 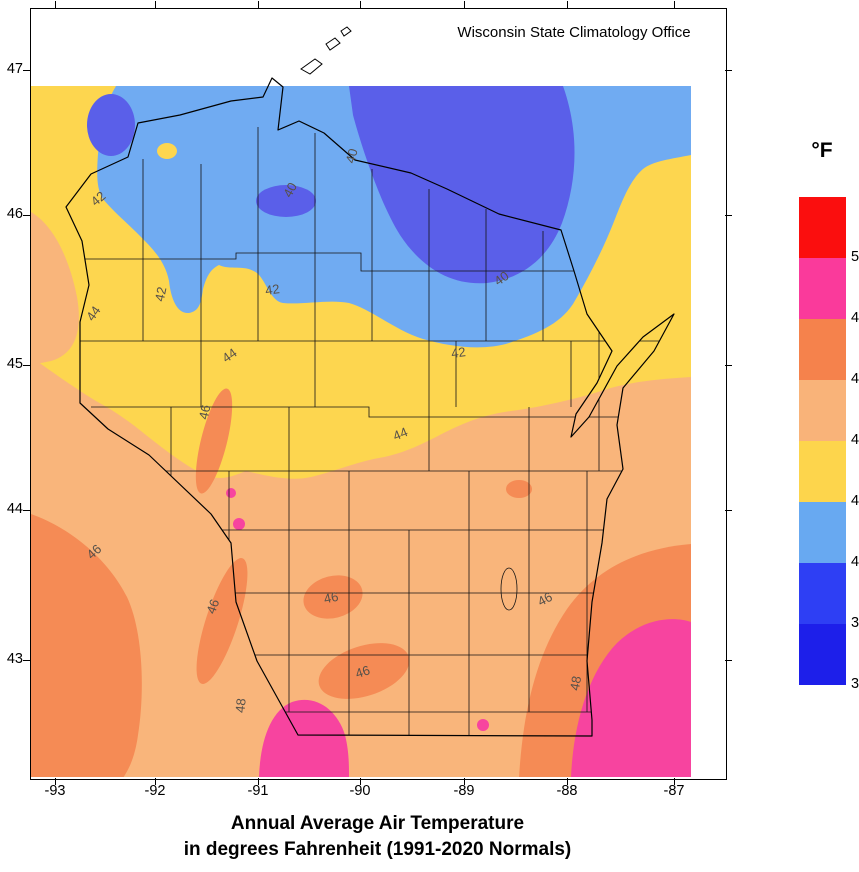 I want to click on y-tick-label: 46, so click(x=14, y=214).